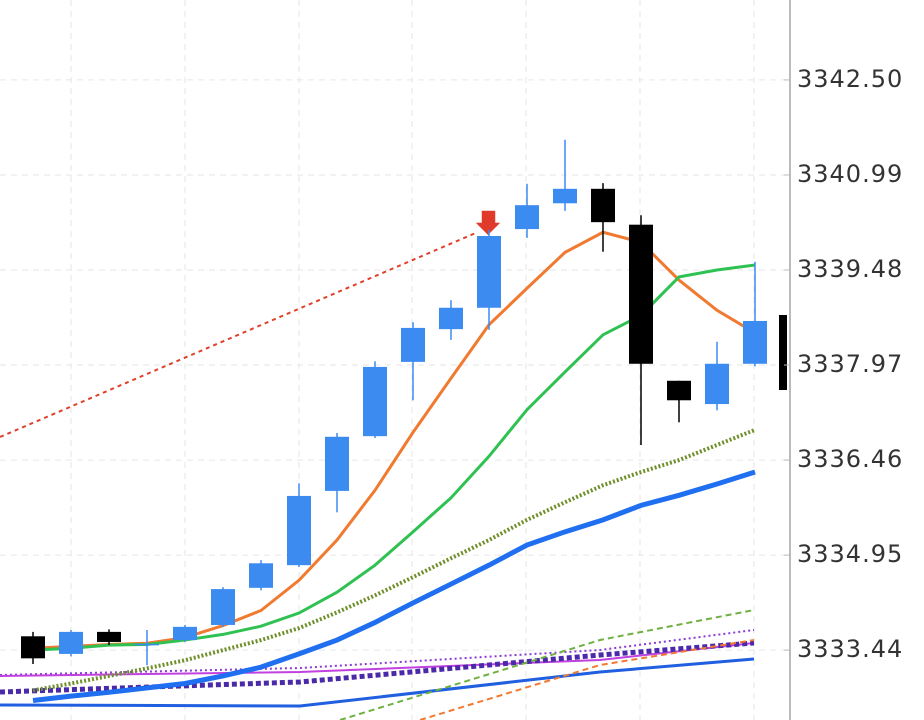 Image resolution: width=924 pixels, height=720 pixels. What do you see at coordinates (850, 174) in the screenshot?
I see `y-tick-label: 3340.99` at bounding box center [850, 174].